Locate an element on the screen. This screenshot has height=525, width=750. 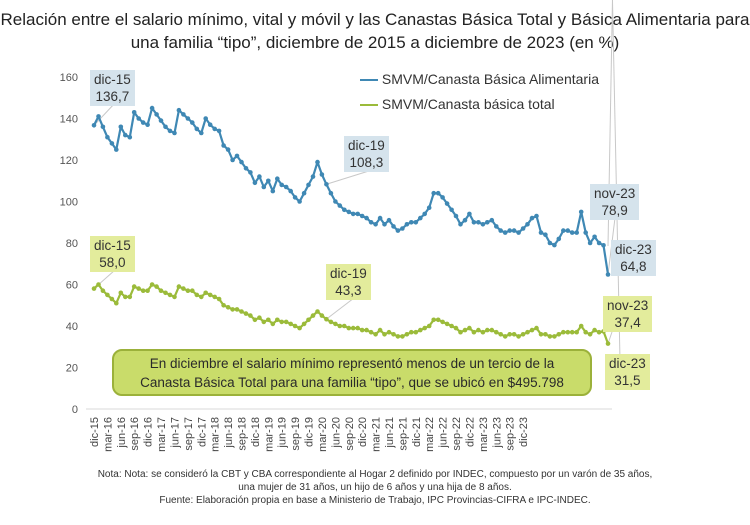
annotation-value: 43,3 is located at coordinates (348, 290).